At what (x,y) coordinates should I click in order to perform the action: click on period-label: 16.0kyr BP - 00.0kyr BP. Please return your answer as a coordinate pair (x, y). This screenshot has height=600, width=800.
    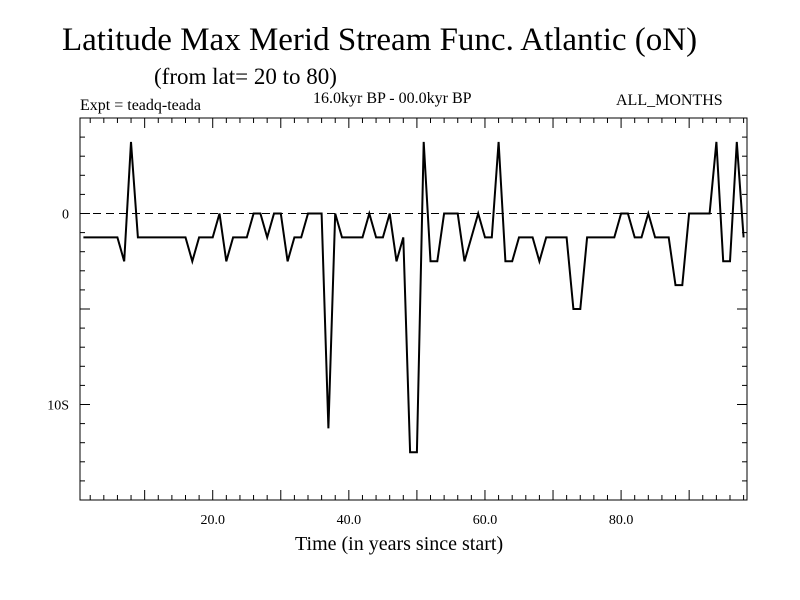
    Looking at the image, I should click on (392, 98).